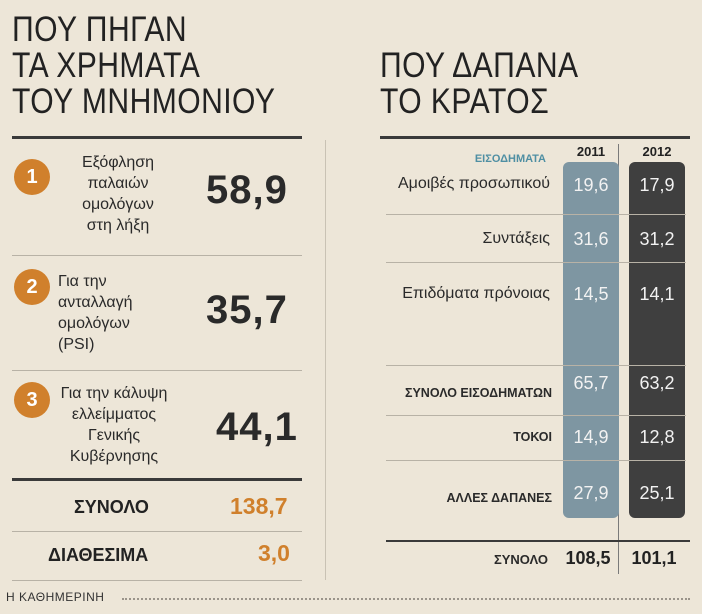  Describe the element at coordinates (510, 159) in the screenshot. I see `section-label-incomes: ΕΙΣΟΔΗΜΑΤΑ` at that location.